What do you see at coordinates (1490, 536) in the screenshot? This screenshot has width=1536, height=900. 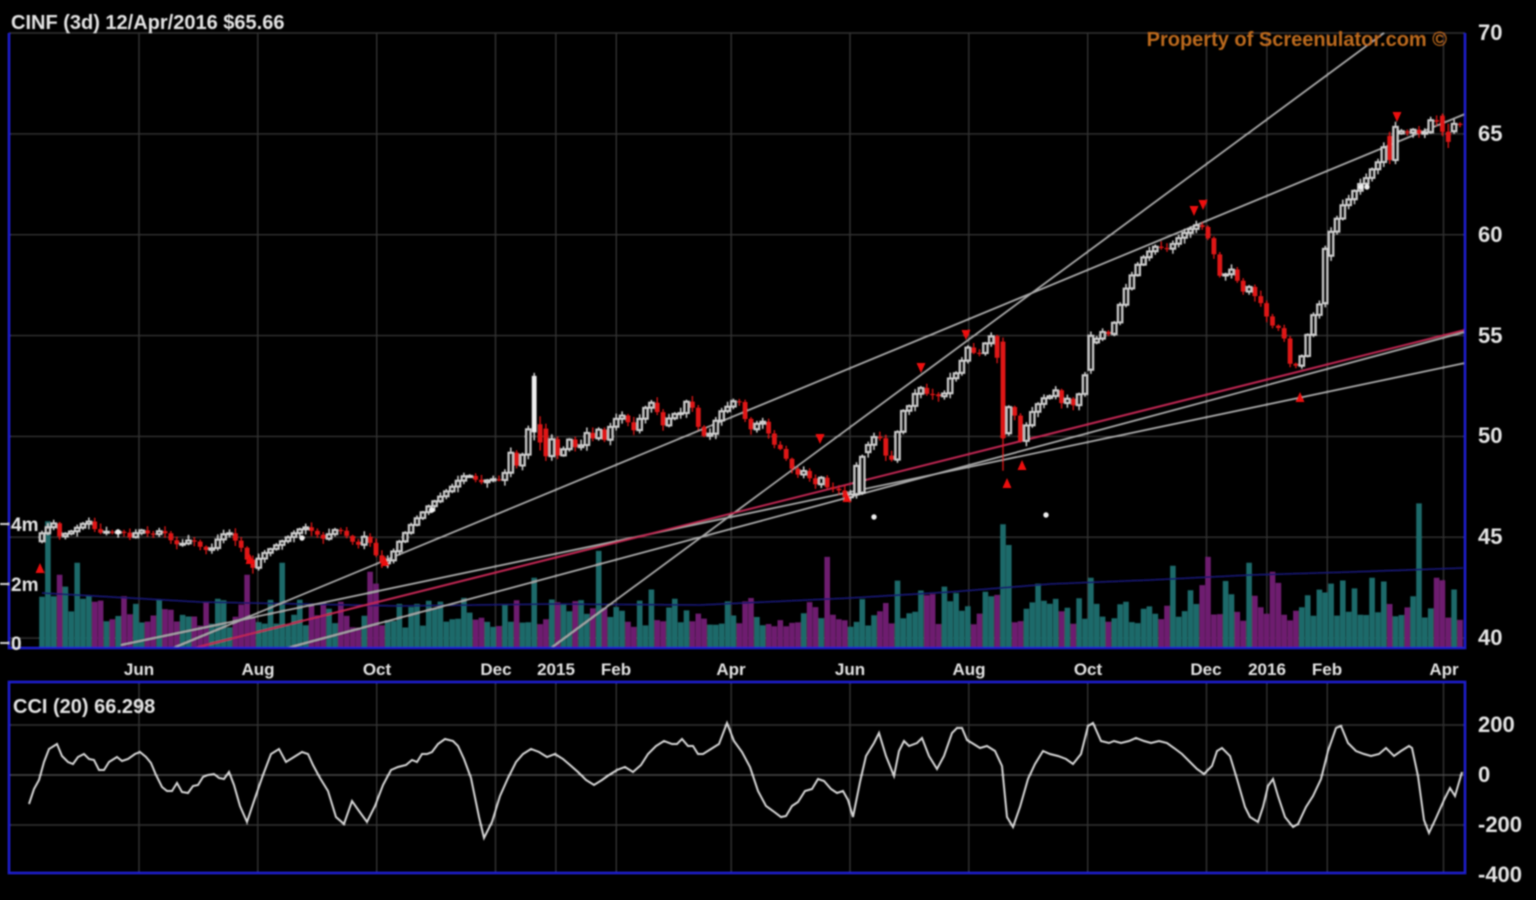 I see `svg-text: 45` at bounding box center [1490, 536].